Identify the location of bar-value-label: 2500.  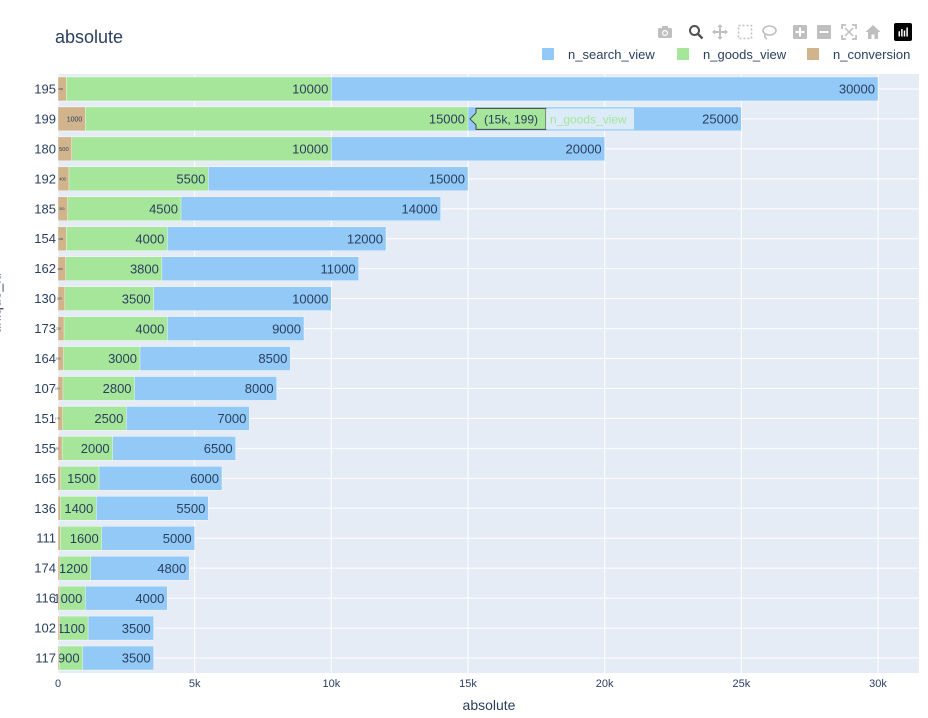
(108, 418).